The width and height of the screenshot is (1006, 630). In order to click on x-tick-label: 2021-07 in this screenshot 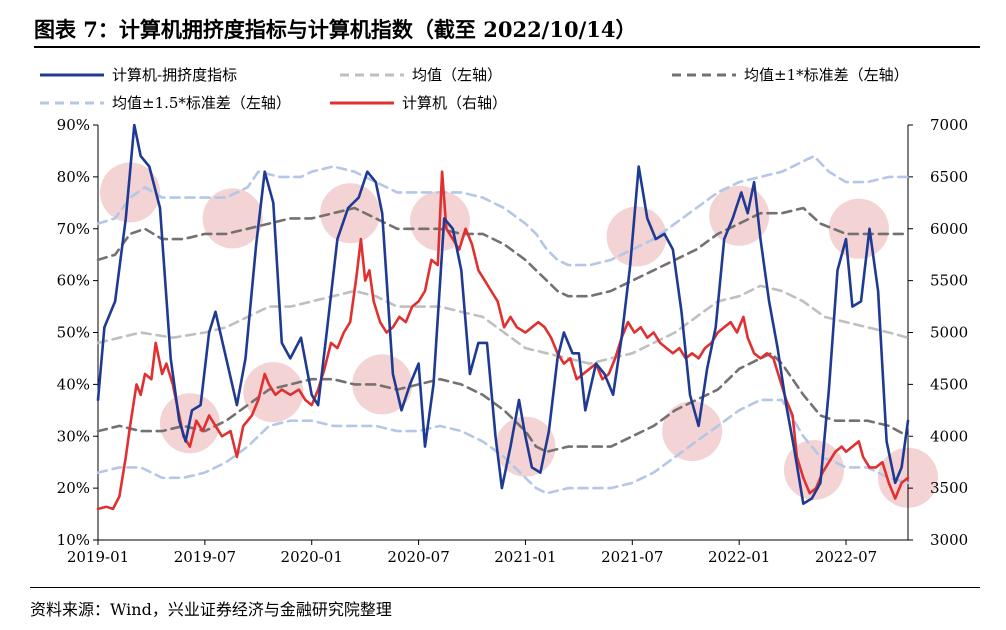, I will do `click(632, 557)`.